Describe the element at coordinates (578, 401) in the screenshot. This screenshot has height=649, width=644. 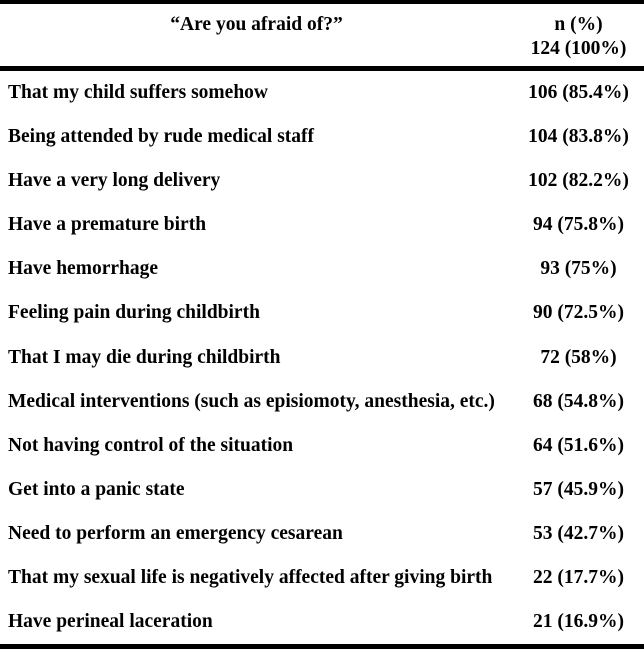
I see `count-value-cell: 68 (54.8%)` at that location.